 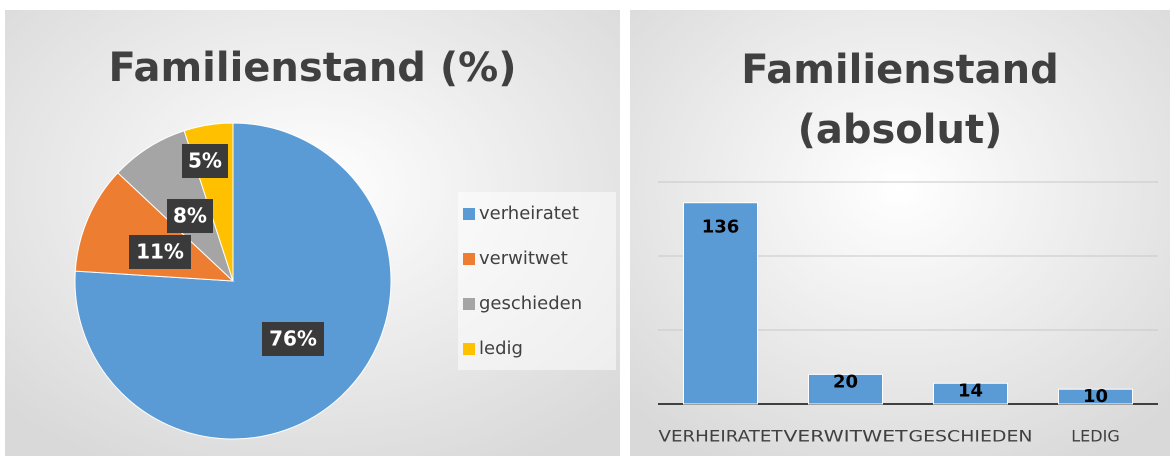 I want to click on data-label: 5%, so click(x=205, y=161).